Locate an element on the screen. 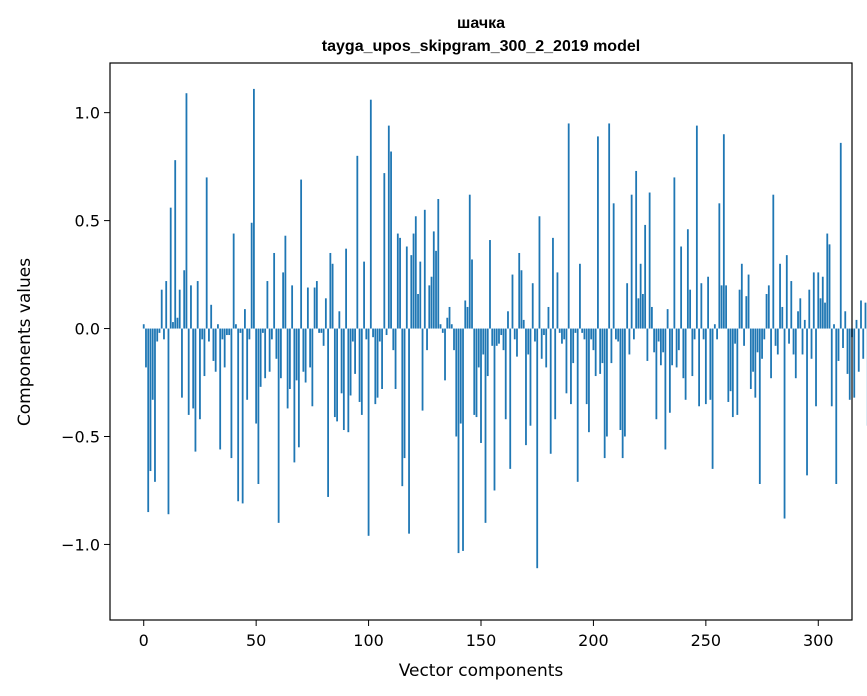  chart-title: шачка is located at coordinates (481, 23).